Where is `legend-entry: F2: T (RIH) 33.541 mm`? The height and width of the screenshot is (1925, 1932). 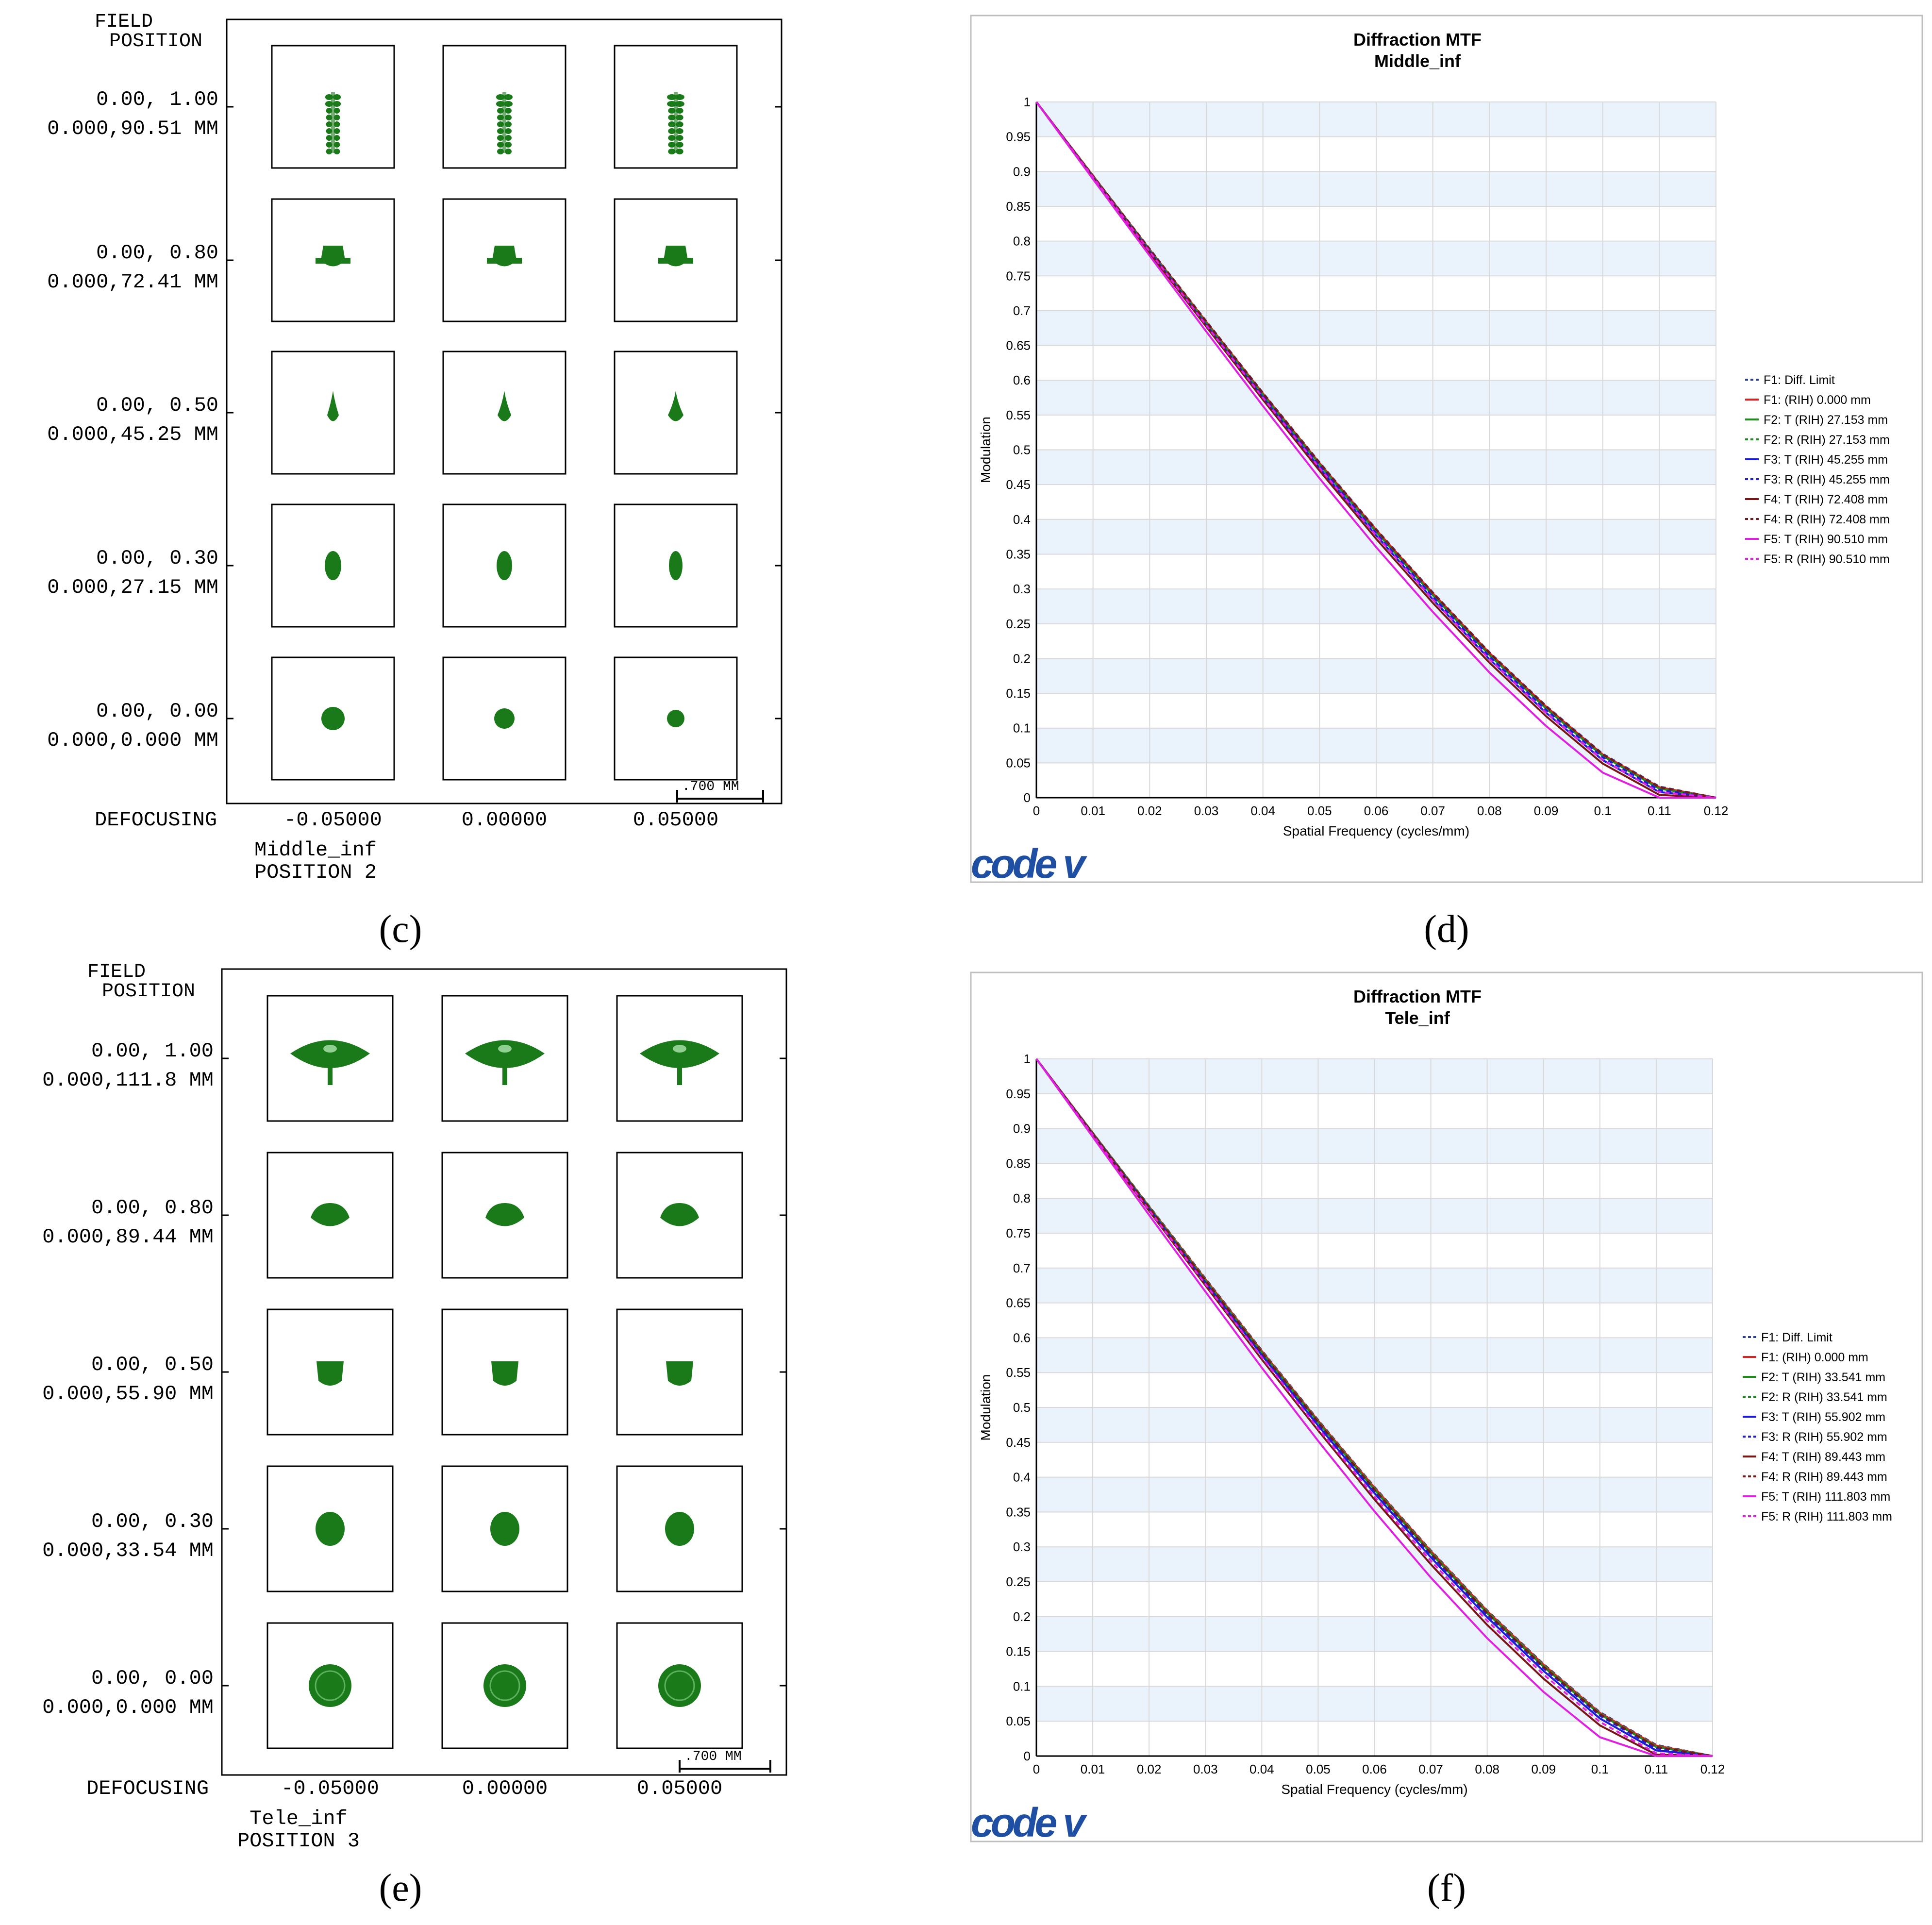
legend-entry: F2: T (RIH) 33.541 mm is located at coordinates (1823, 1377).